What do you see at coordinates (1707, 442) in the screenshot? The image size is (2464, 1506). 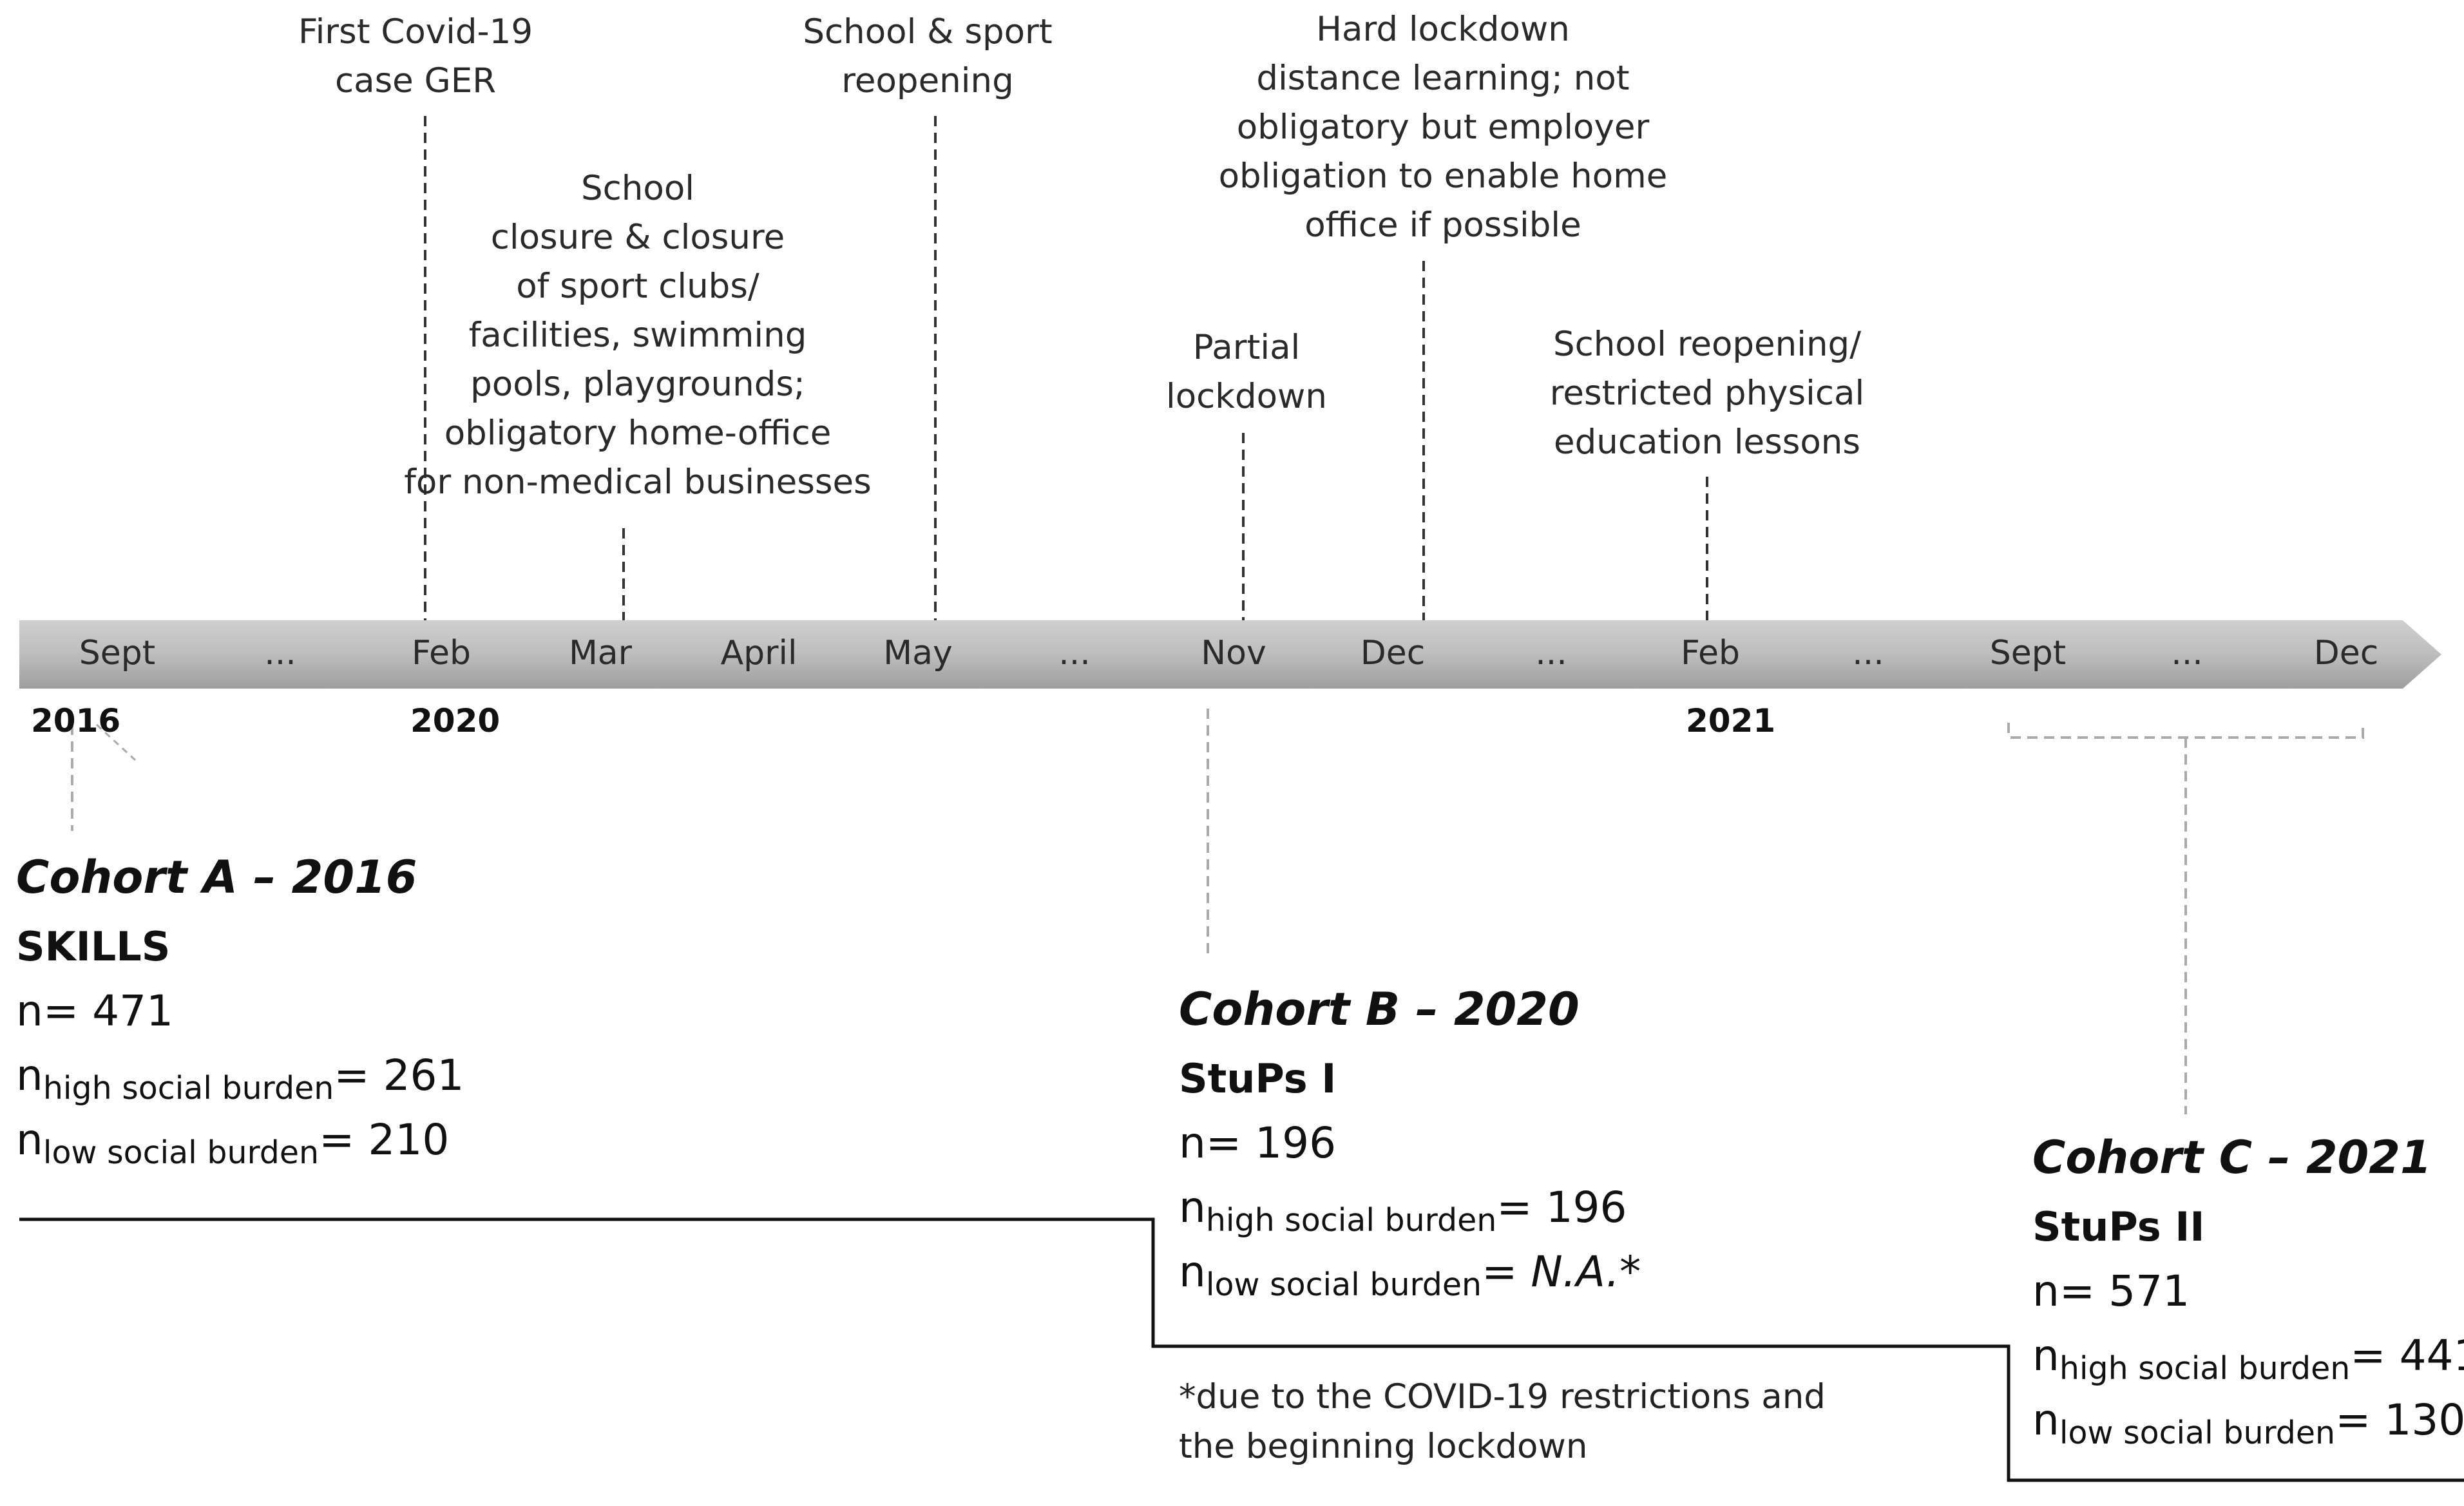 I see `event-text-line: education lessons` at bounding box center [1707, 442].